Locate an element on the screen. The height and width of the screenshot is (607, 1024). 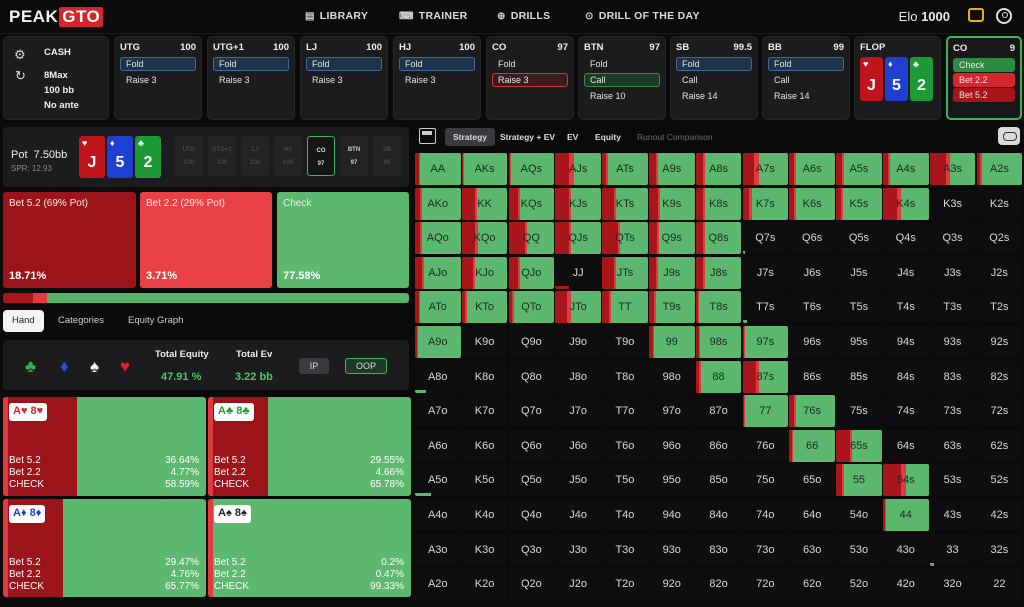
hand-cell-q6s: Q6s is located at coordinates (812, 238).